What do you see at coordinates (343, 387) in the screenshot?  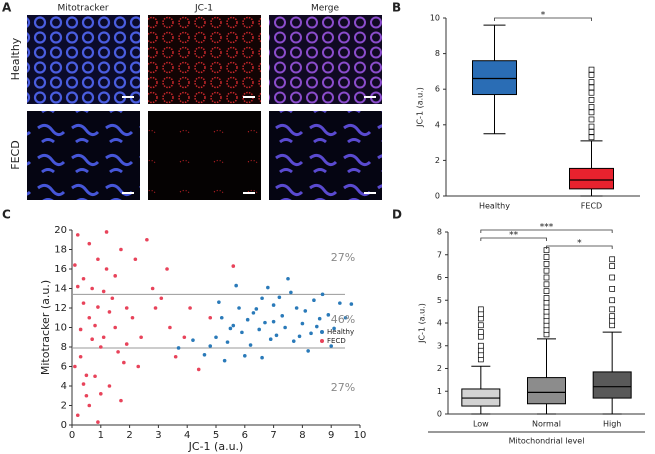 I see `annotation: 27%` at bounding box center [343, 387].